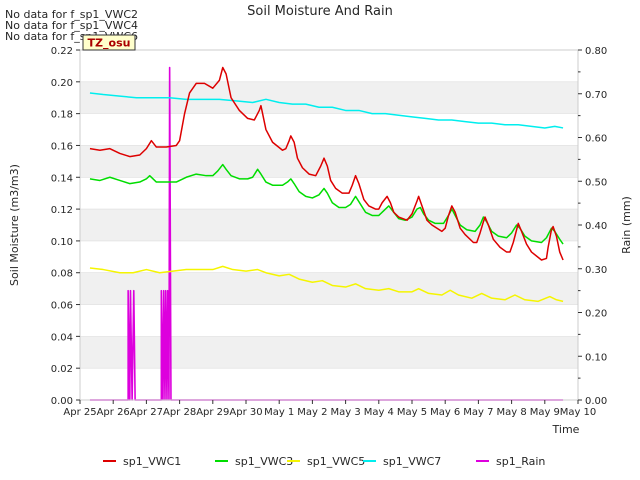  What do you see at coordinates (62, 51) in the screenshot?
I see `y-tick-label: 0.22` at bounding box center [62, 51].